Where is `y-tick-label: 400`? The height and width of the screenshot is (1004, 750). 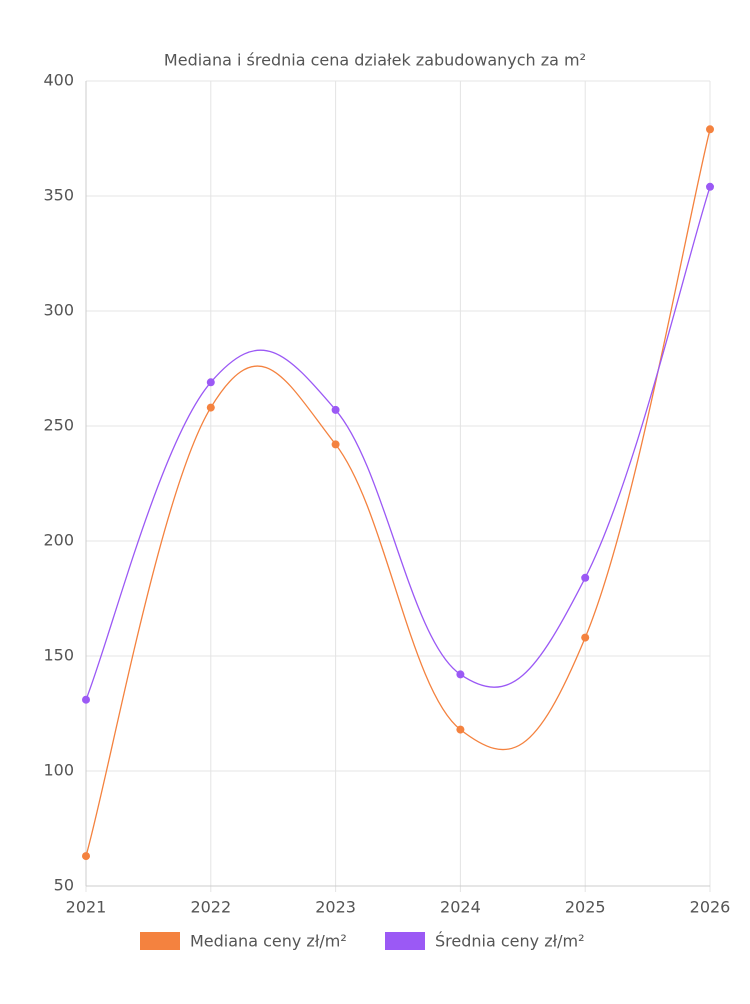
y-tick-label: 400 is located at coordinates (58, 80).